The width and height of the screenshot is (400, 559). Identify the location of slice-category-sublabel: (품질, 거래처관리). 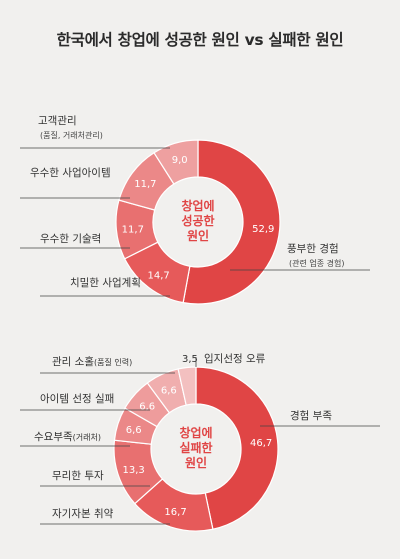
(71, 135).